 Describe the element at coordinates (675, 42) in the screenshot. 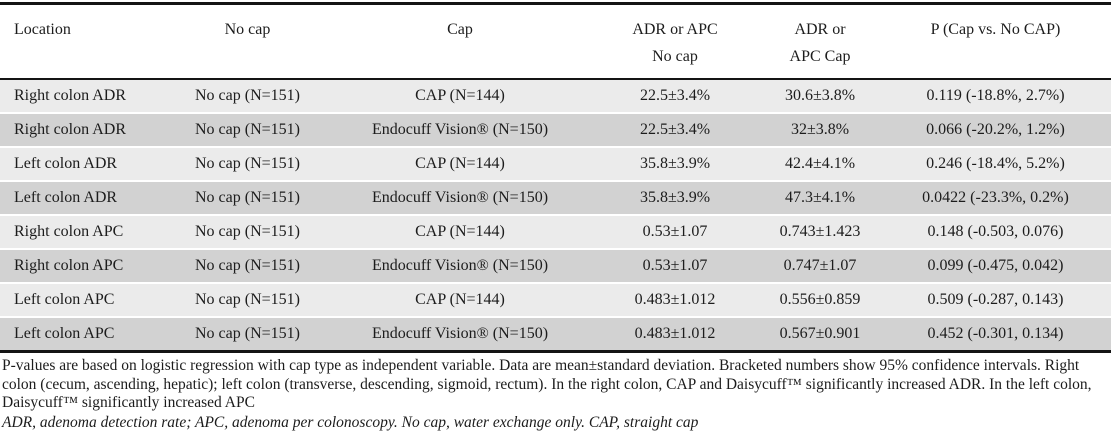

I see `header-adr-apc-no-cap: ADR or APC No cap` at that location.